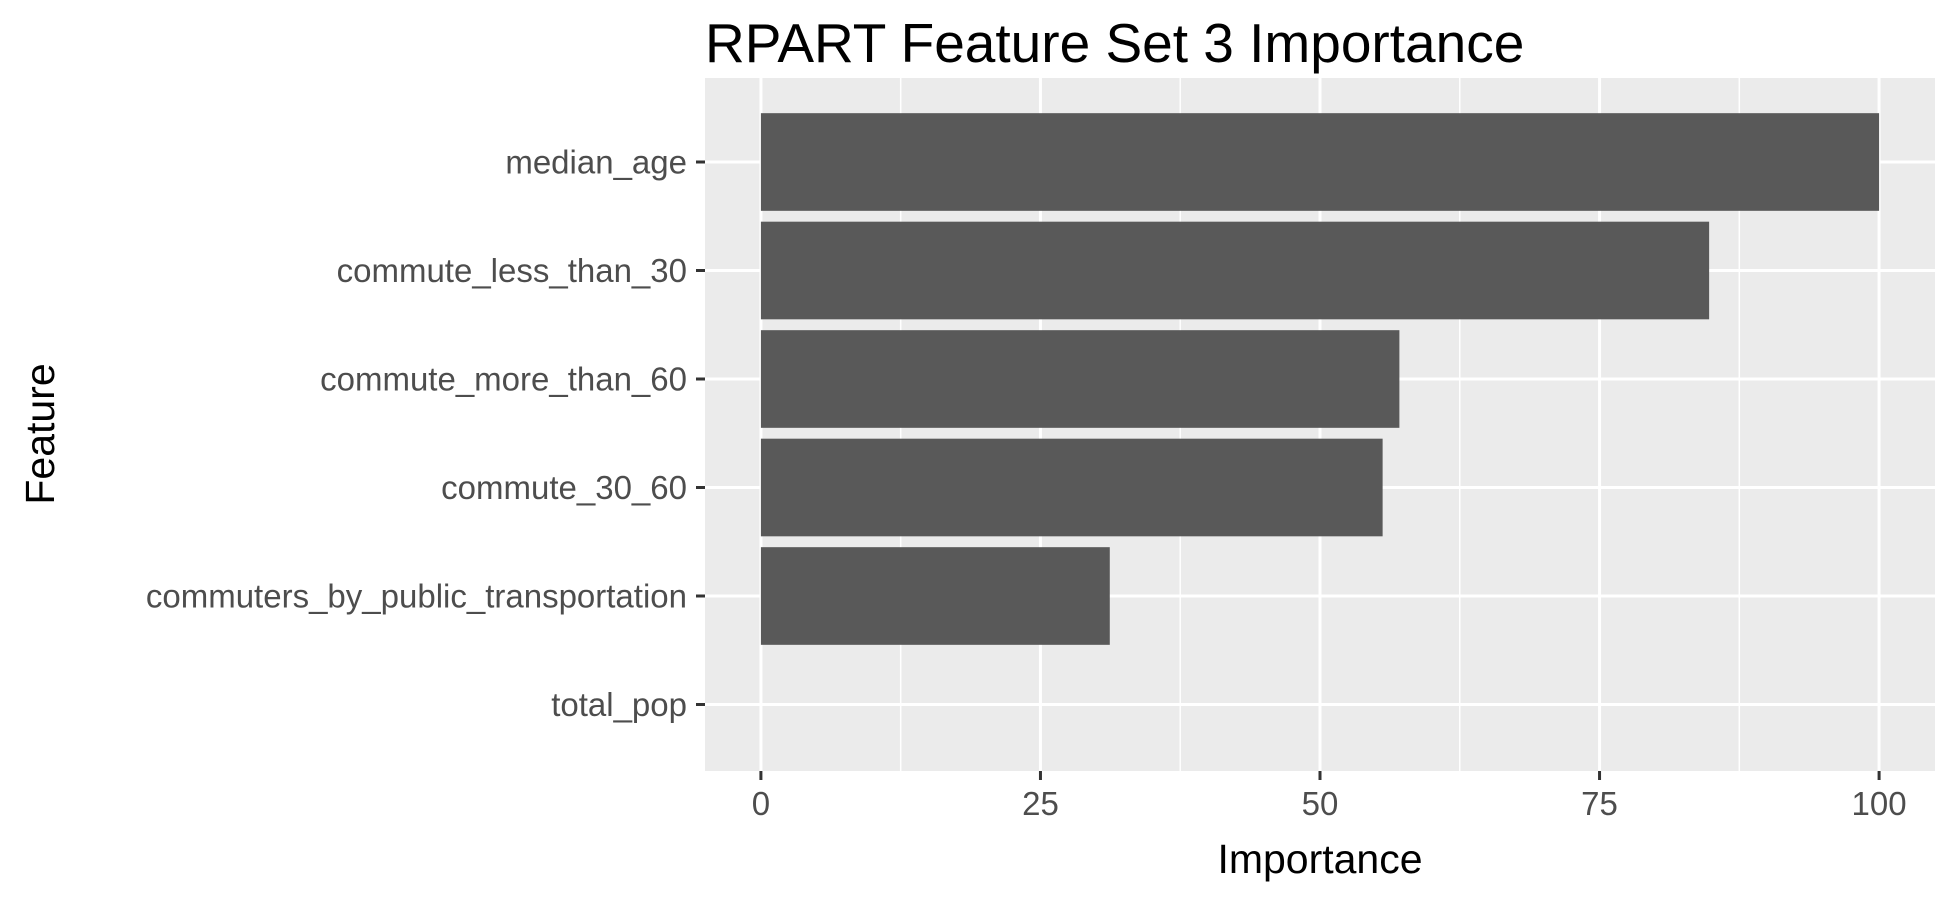 This screenshot has width=1950, height=905. Describe the element at coordinates (1599, 803) in the screenshot. I see `x-tick-label: 75` at that location.